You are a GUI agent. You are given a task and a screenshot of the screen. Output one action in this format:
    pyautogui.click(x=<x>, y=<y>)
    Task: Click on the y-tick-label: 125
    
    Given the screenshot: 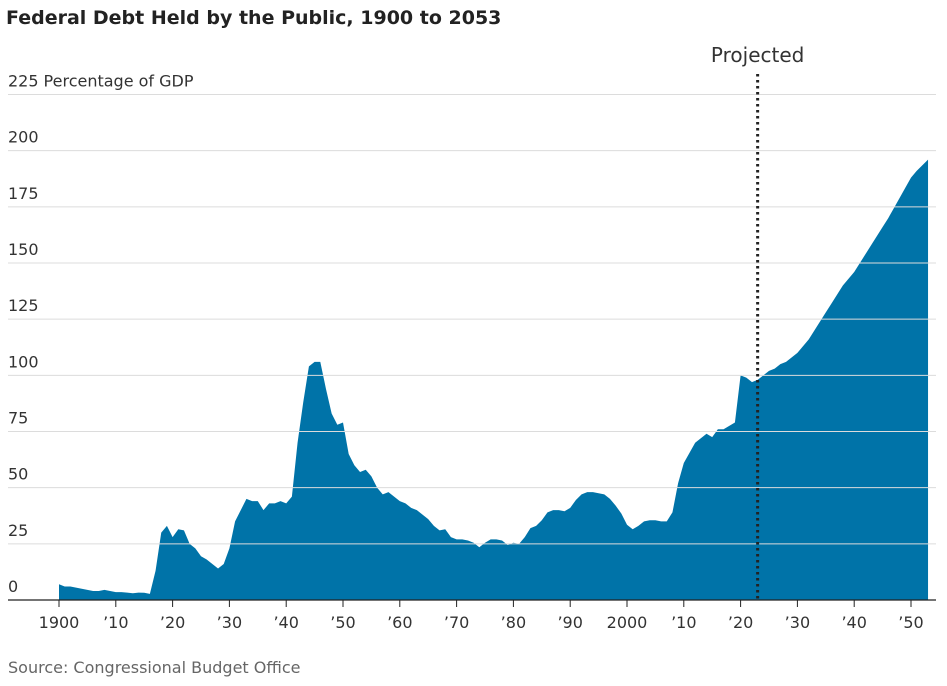 What is the action you would take?
    pyautogui.click(x=23, y=305)
    